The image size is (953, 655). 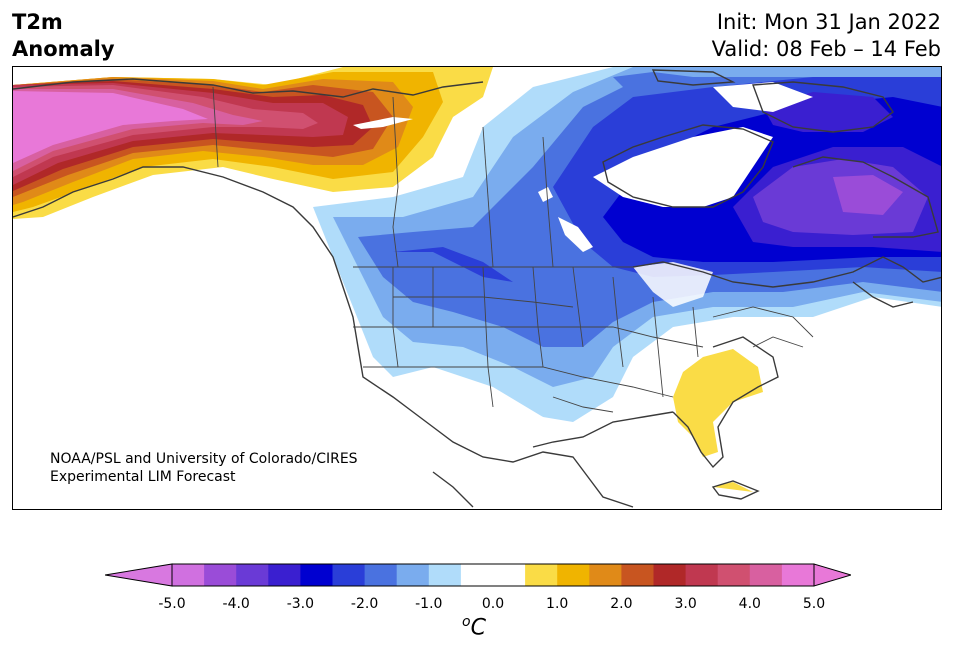 What do you see at coordinates (478, 628) in the screenshot?
I see `unit-base: C` at bounding box center [478, 628].